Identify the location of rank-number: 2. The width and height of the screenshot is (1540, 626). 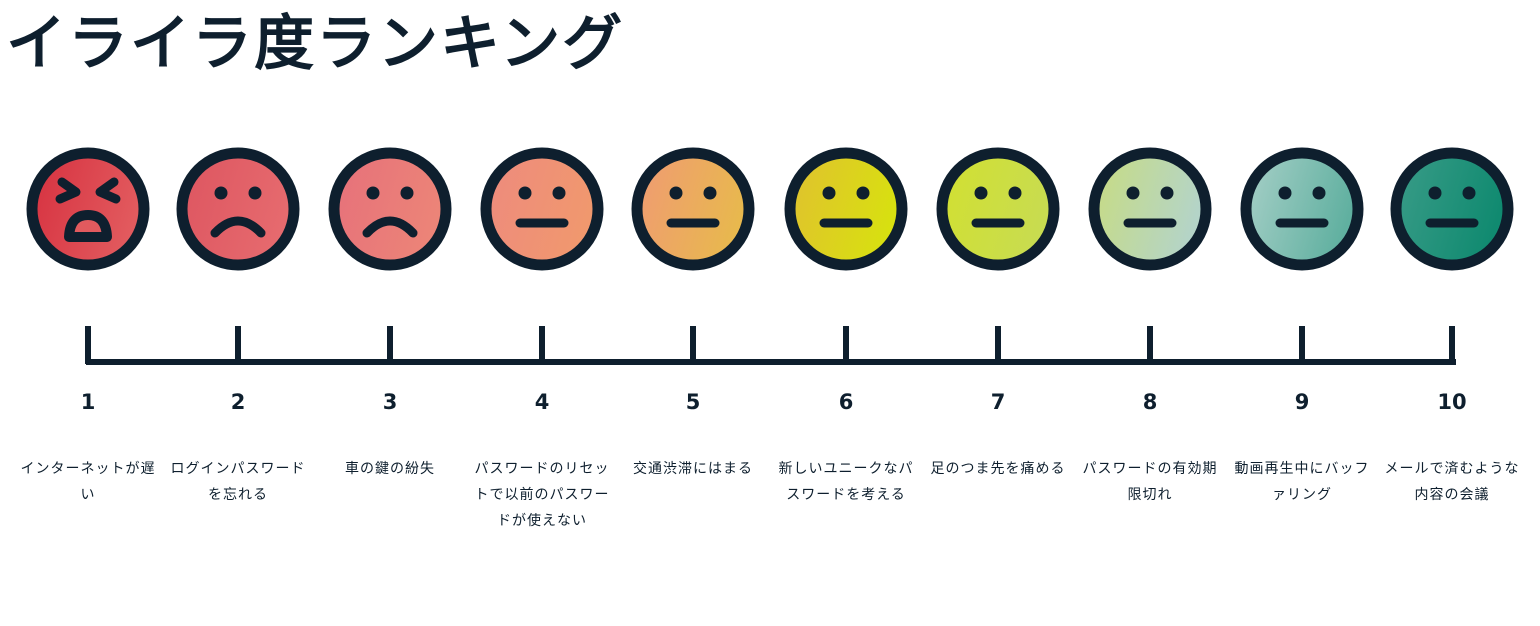
(238, 402).